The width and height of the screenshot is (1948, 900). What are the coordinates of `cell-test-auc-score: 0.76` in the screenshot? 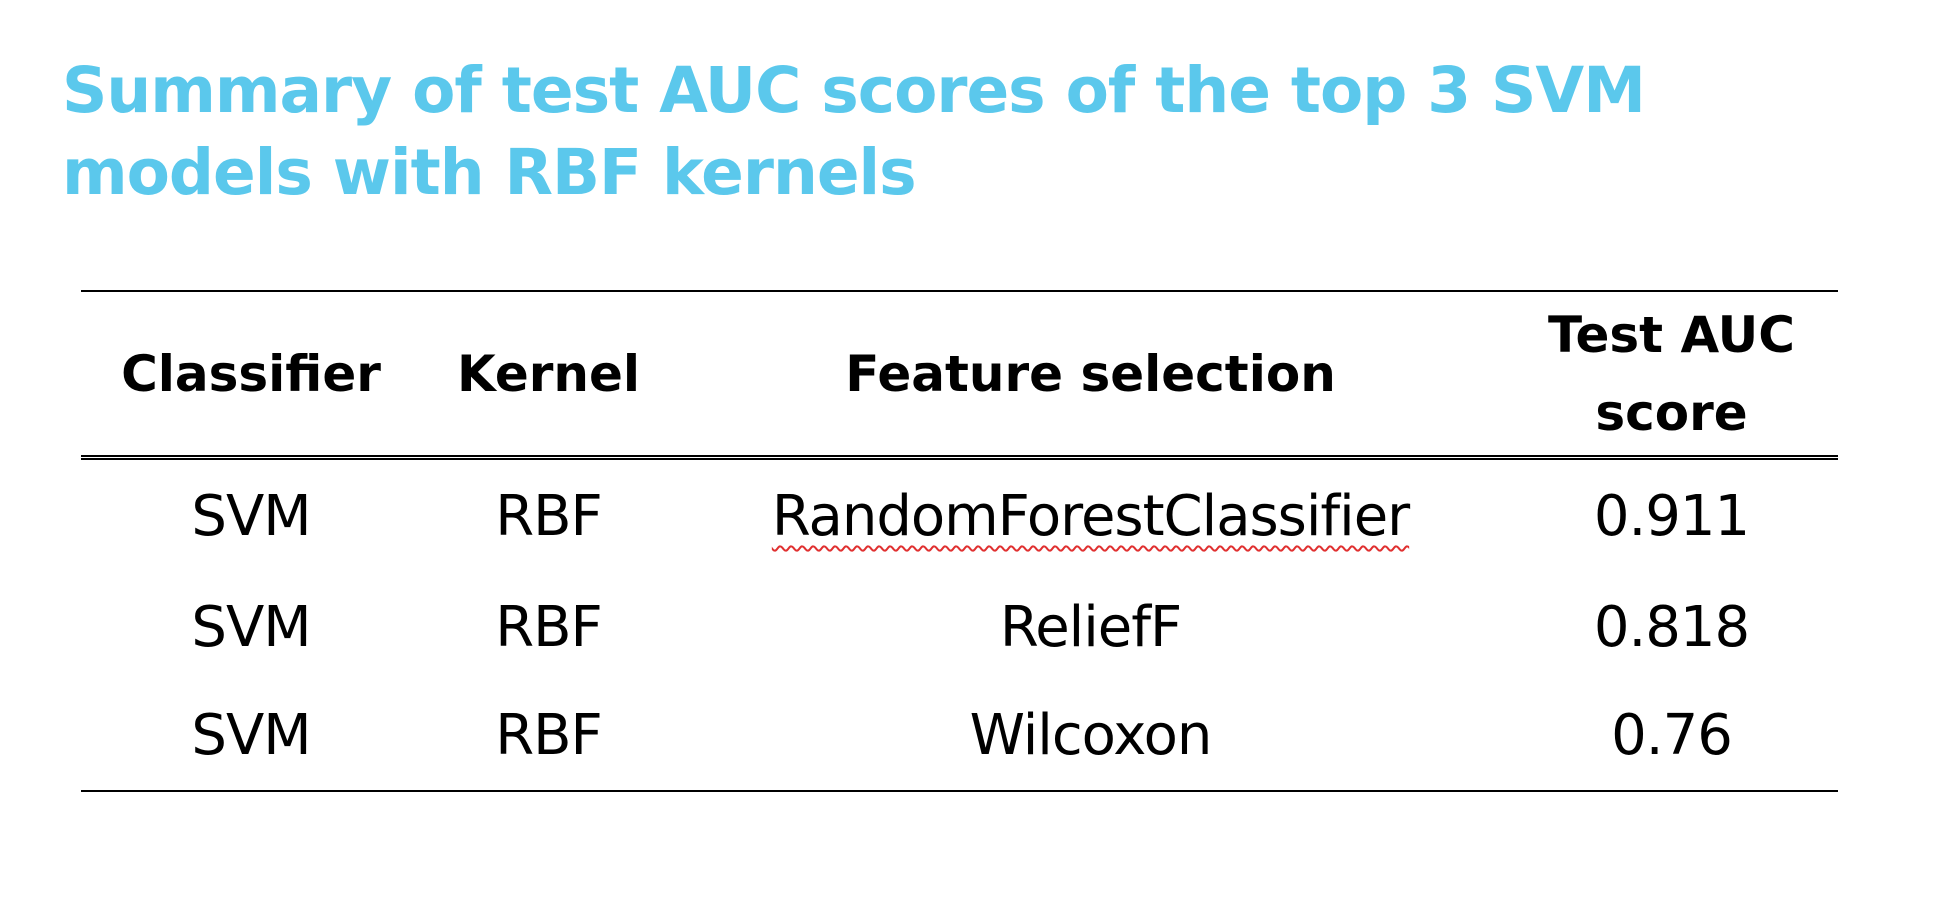 It's located at (1671, 737).